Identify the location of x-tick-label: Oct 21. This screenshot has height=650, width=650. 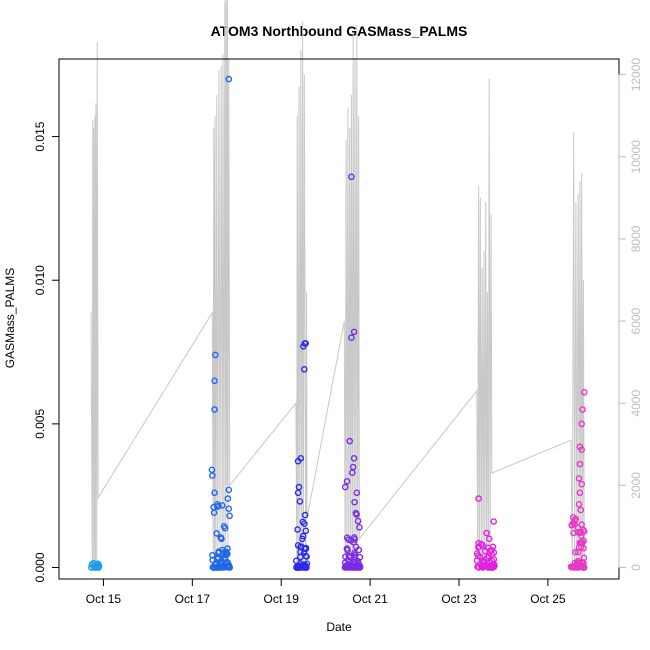
(370, 599).